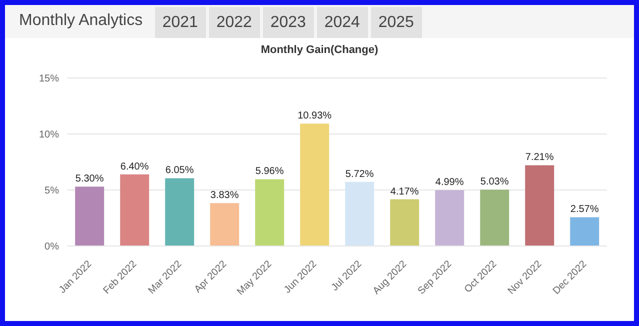 Image resolution: width=639 pixels, height=326 pixels. Describe the element at coordinates (288, 22) in the screenshot. I see `text: 2023` at that location.